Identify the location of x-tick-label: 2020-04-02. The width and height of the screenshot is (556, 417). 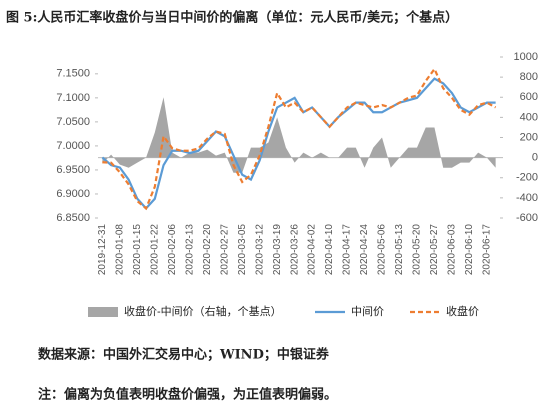
(312, 250).